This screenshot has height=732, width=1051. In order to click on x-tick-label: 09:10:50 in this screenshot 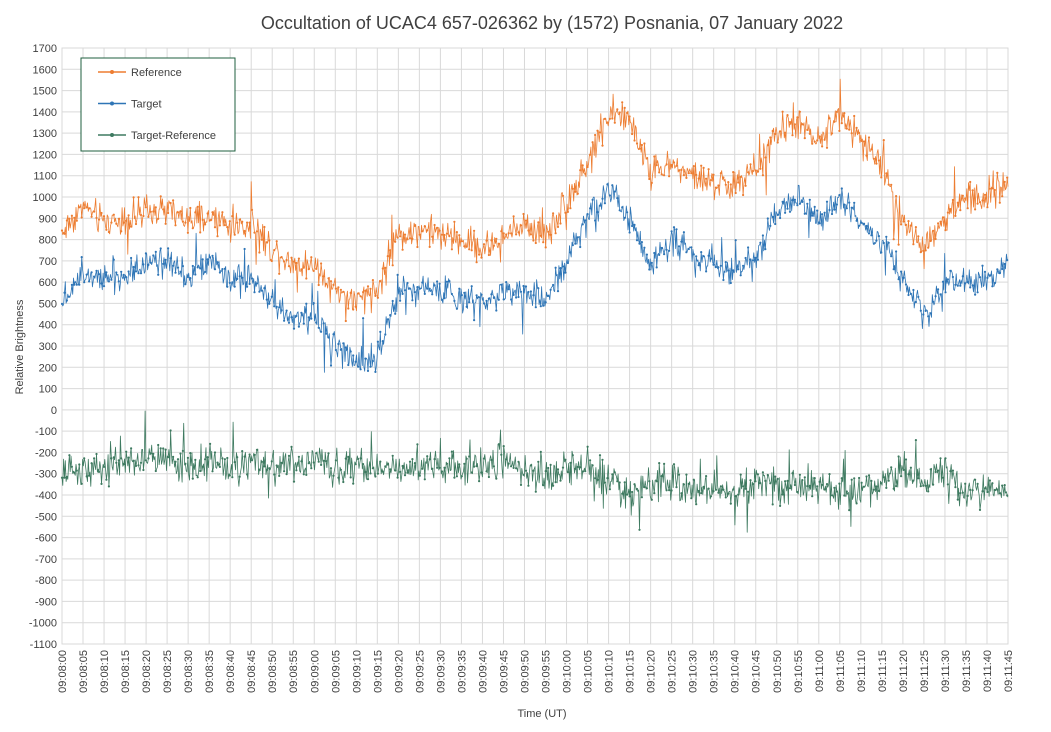, I will do `click(778, 671)`.